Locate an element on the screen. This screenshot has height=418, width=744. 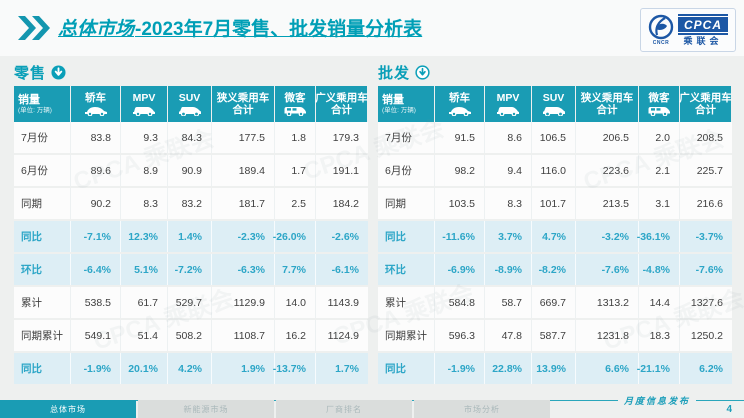
cell-value: 1.4% is located at coordinates (190, 236).